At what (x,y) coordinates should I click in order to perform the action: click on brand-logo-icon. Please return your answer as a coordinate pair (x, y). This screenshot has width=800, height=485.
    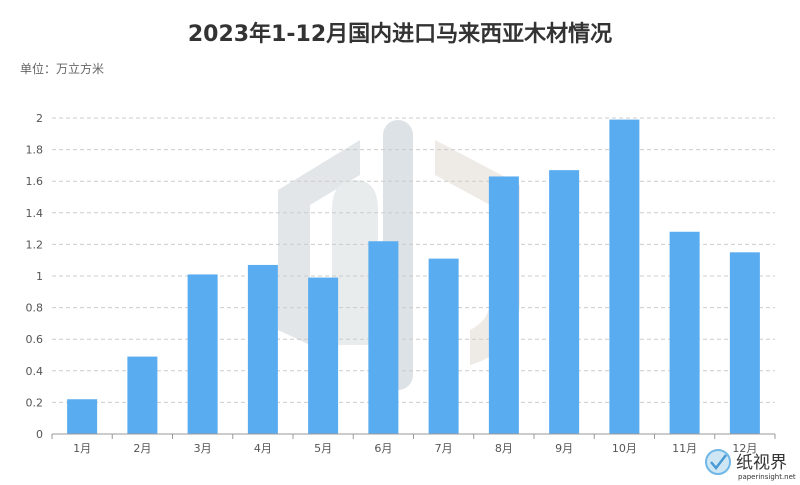
    Looking at the image, I should click on (718, 462).